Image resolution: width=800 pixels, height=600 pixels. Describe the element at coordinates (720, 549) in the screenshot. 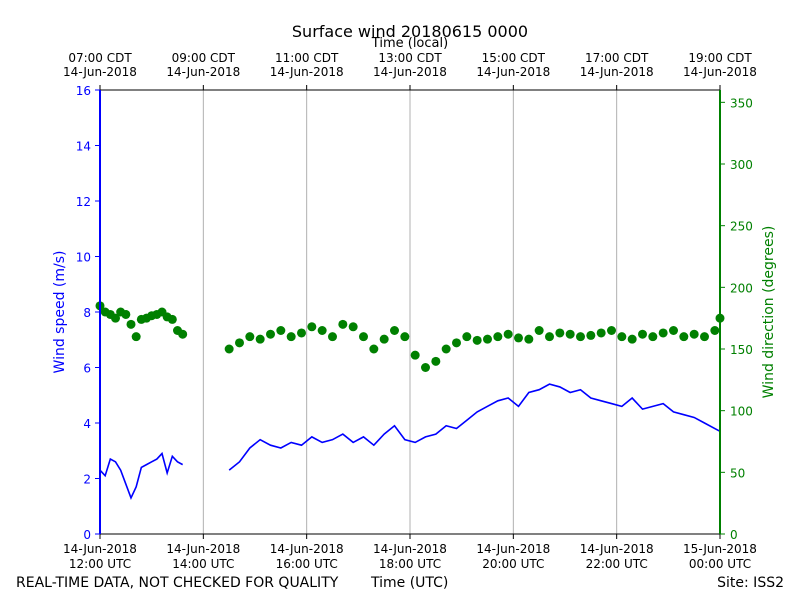

I see `x-tick-label-date: 15-Jun-2018` at that location.